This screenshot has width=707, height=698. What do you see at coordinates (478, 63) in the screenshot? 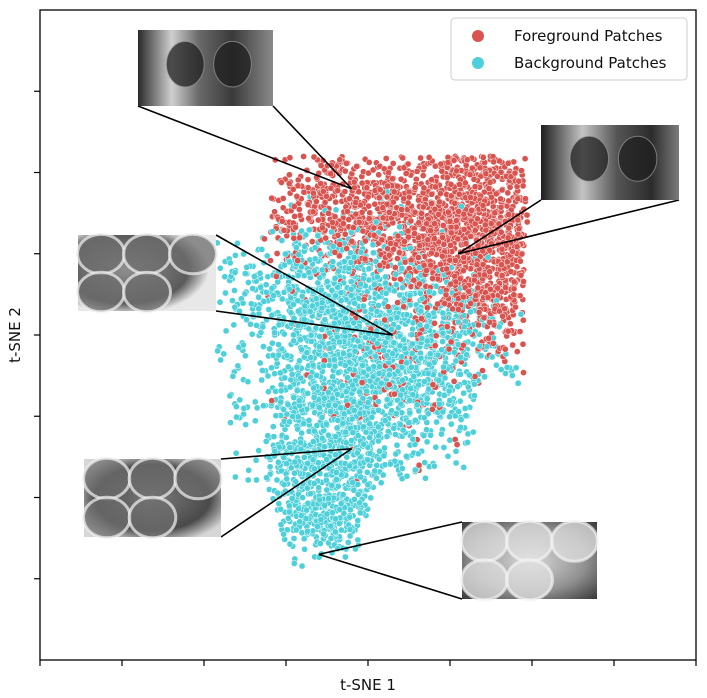
I see `legend-marker-background` at bounding box center [478, 63].